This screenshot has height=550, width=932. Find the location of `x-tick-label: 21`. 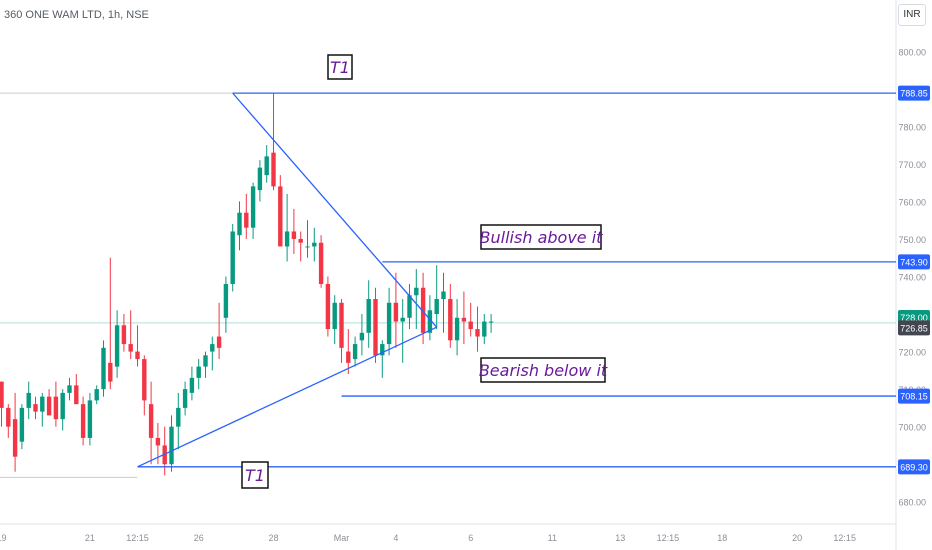

x-tick-label: 21 is located at coordinates (90, 538).